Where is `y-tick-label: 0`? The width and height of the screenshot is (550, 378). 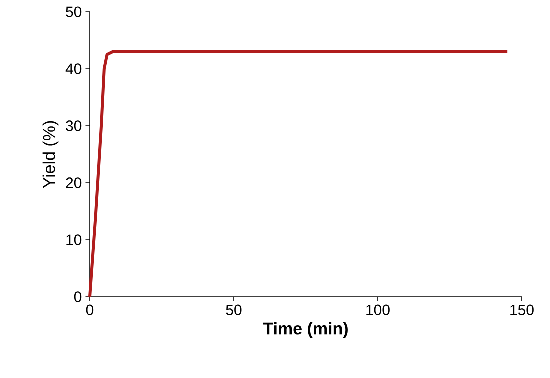 y-tick-label: 0 is located at coordinates (78, 297).